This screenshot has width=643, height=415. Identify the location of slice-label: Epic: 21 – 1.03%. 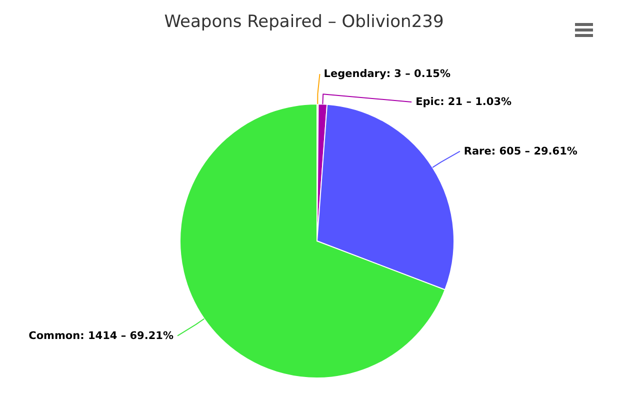
(464, 102).